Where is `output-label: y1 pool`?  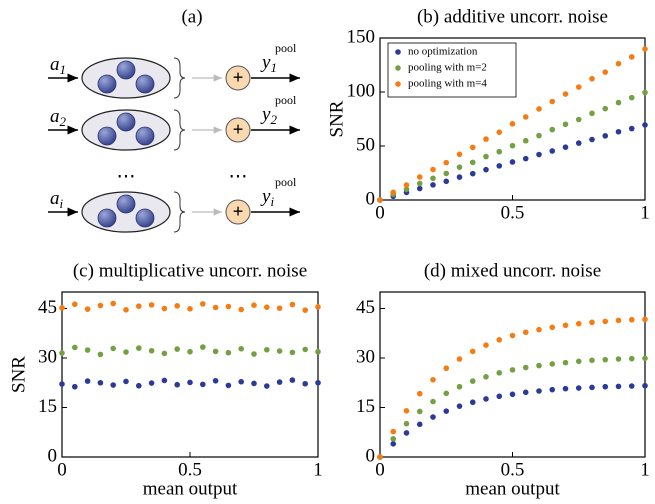
output-label: y1 pool is located at coordinates (278, 58).